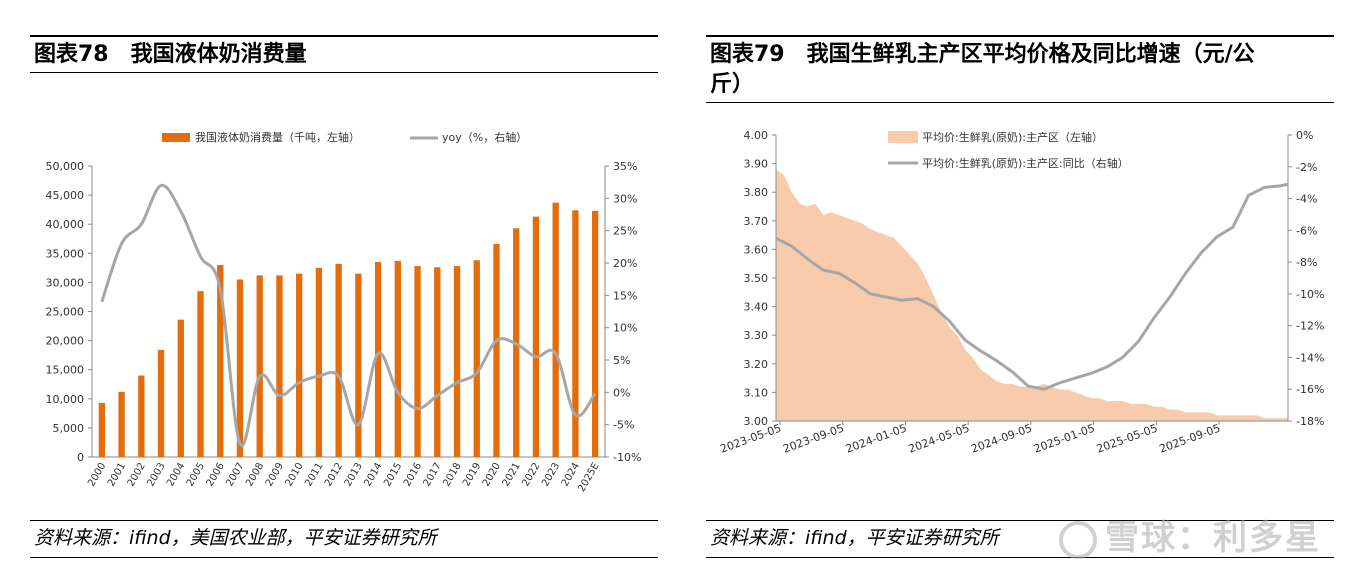 The height and width of the screenshot is (577, 1361). Describe the element at coordinates (531, 475) in the screenshot. I see `x-tick-label: 2022` at that location.